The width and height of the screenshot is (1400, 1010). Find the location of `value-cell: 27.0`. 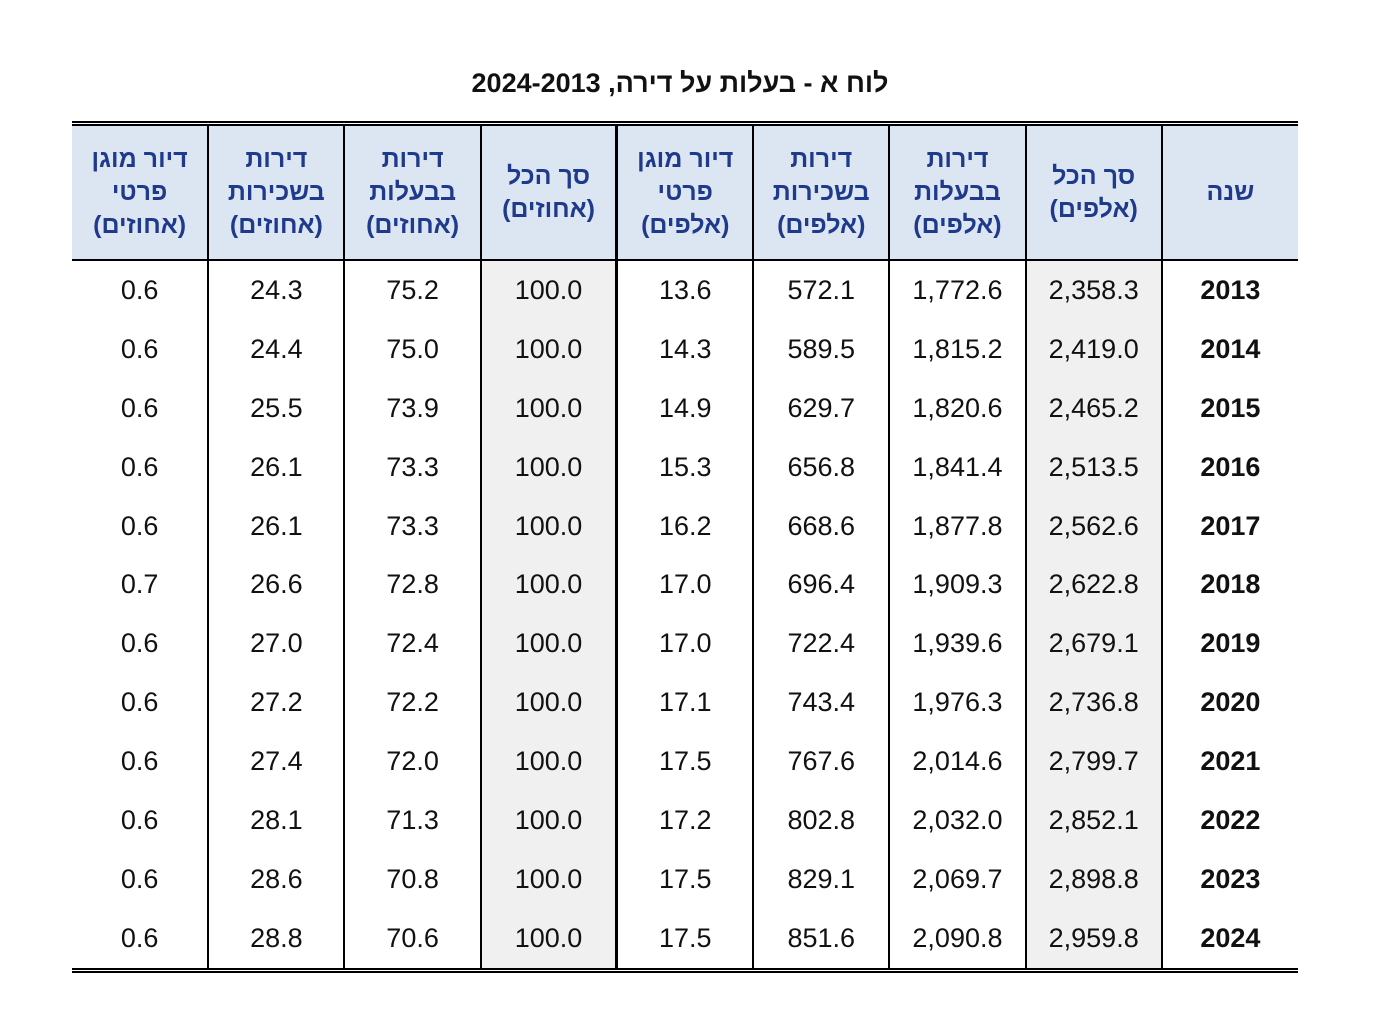

value-cell: 27.0 is located at coordinates (276, 644).